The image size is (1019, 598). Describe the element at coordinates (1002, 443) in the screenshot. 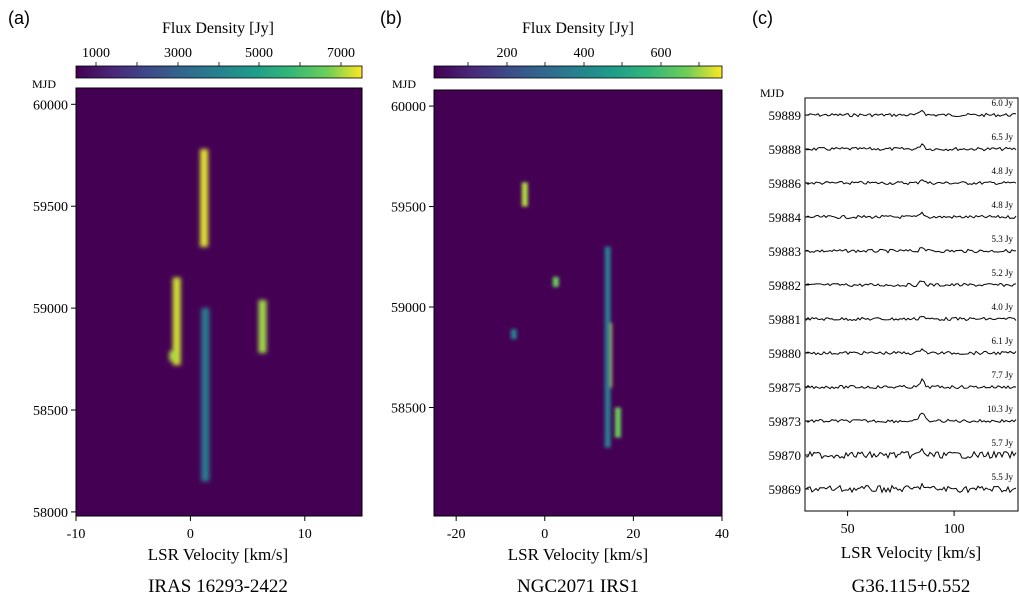

I see `spectrum-flux-label-10: 5.7 Jy` at that location.